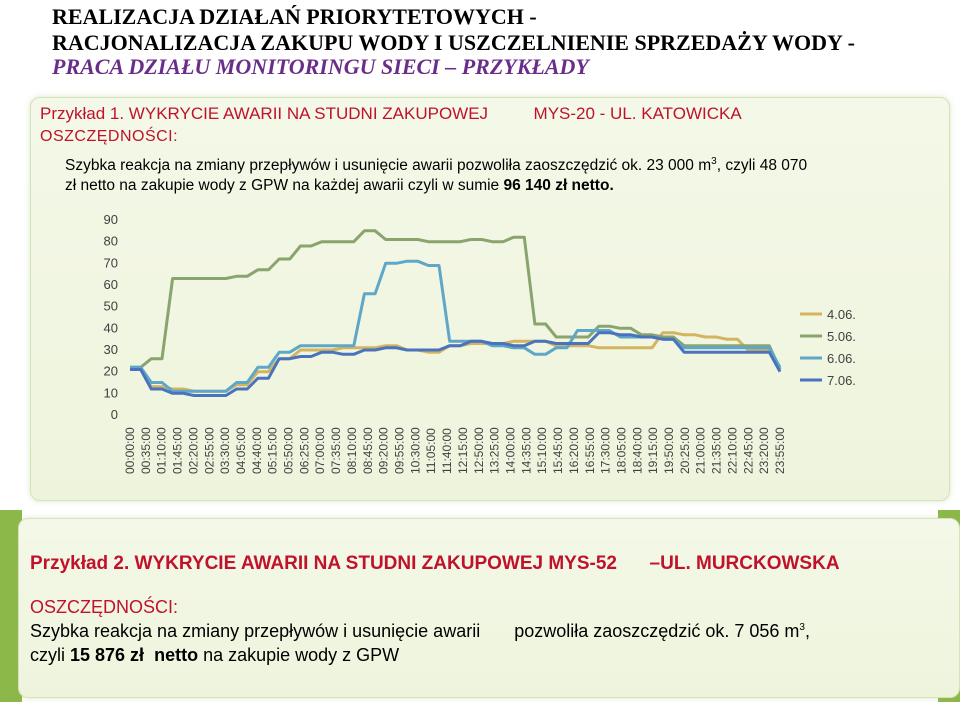  Describe the element at coordinates (130, 450) in the screenshot. I see `x-tick-label: 00:00:00` at that location.